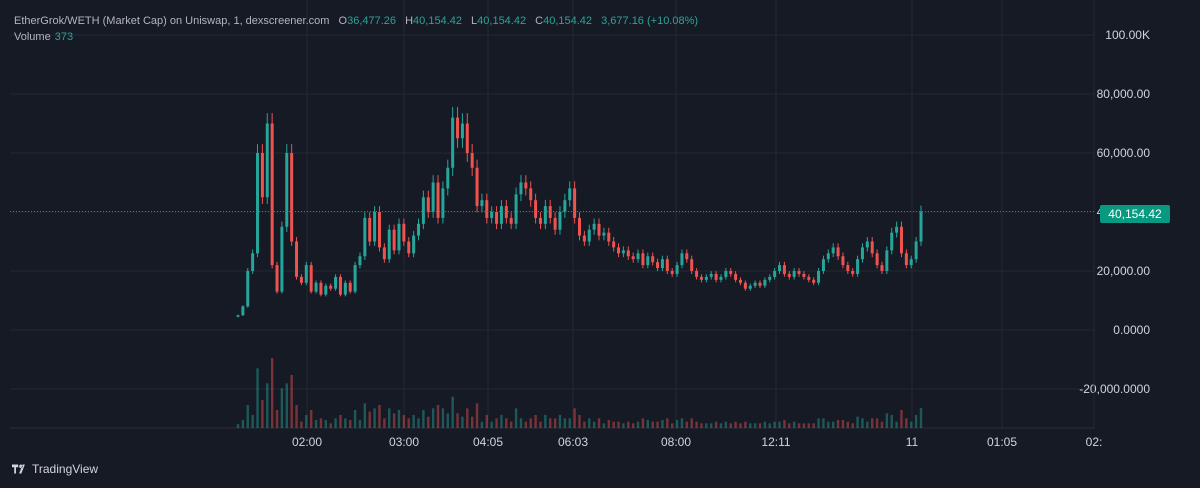 The width and height of the screenshot is (1200, 488). I want to click on y-tick-label: -20,000.0000, so click(1114, 389).